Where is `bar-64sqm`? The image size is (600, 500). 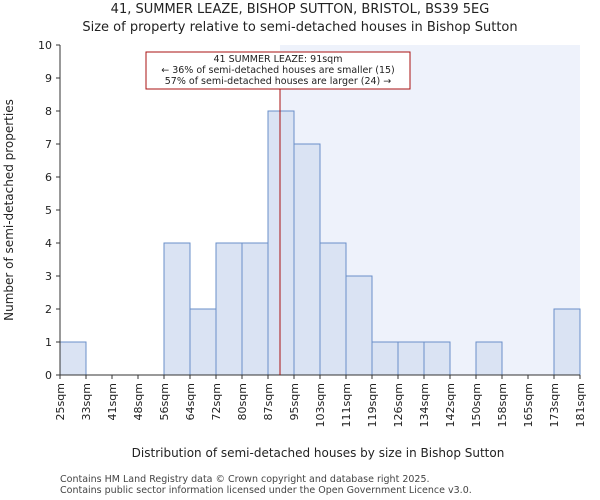
bar-64sqm is located at coordinates (203, 342).